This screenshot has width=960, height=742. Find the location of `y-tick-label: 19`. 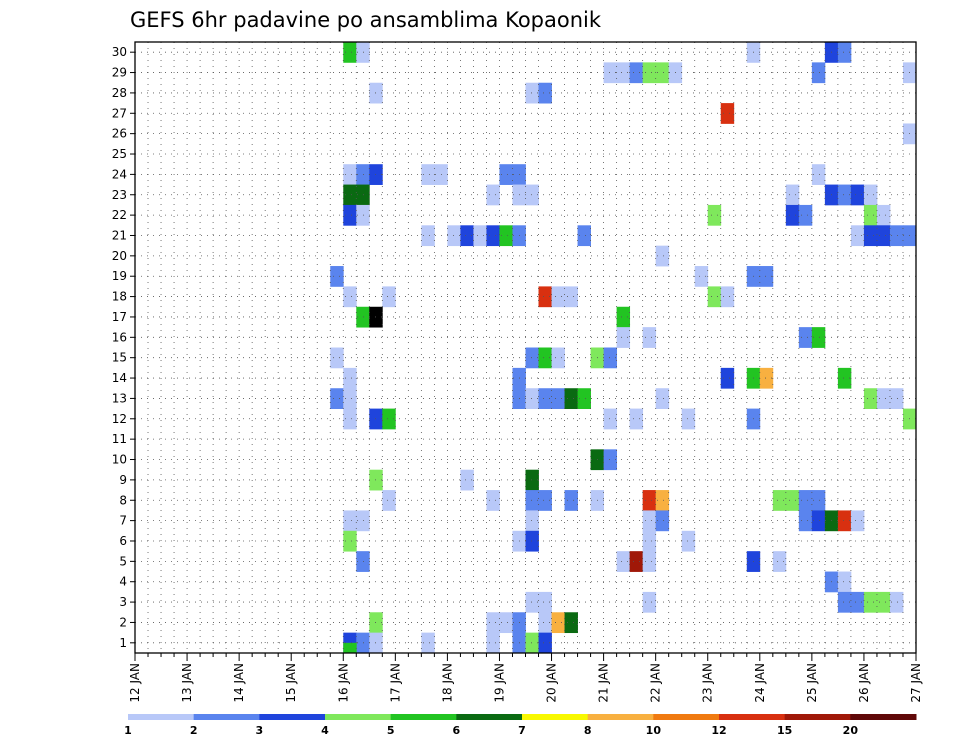

y-tick-label: 19 is located at coordinates (119, 276).